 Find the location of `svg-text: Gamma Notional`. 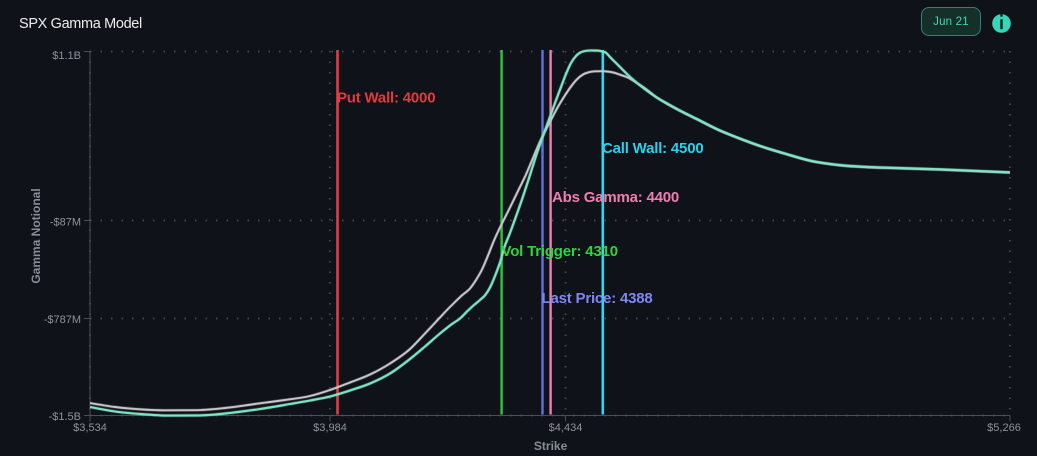

svg-text: Gamma Notional is located at coordinates (36, 235).